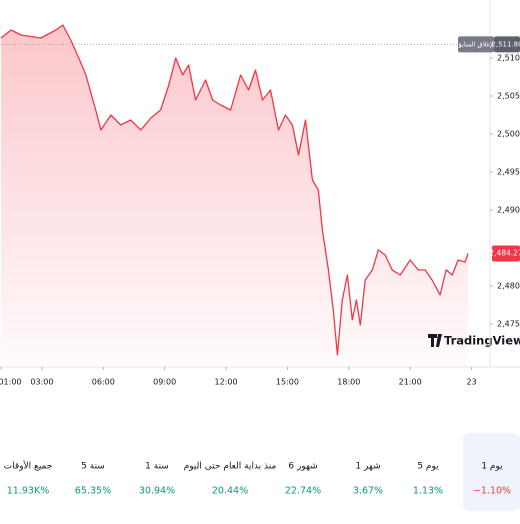 The image size is (520, 524). I want to click on period-label: 5 يوم, so click(428, 467).